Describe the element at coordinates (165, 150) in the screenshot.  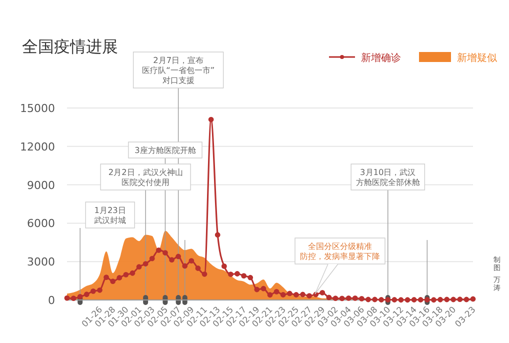
I see `ref-line-label: 3座方舱医院开舱` at that location.